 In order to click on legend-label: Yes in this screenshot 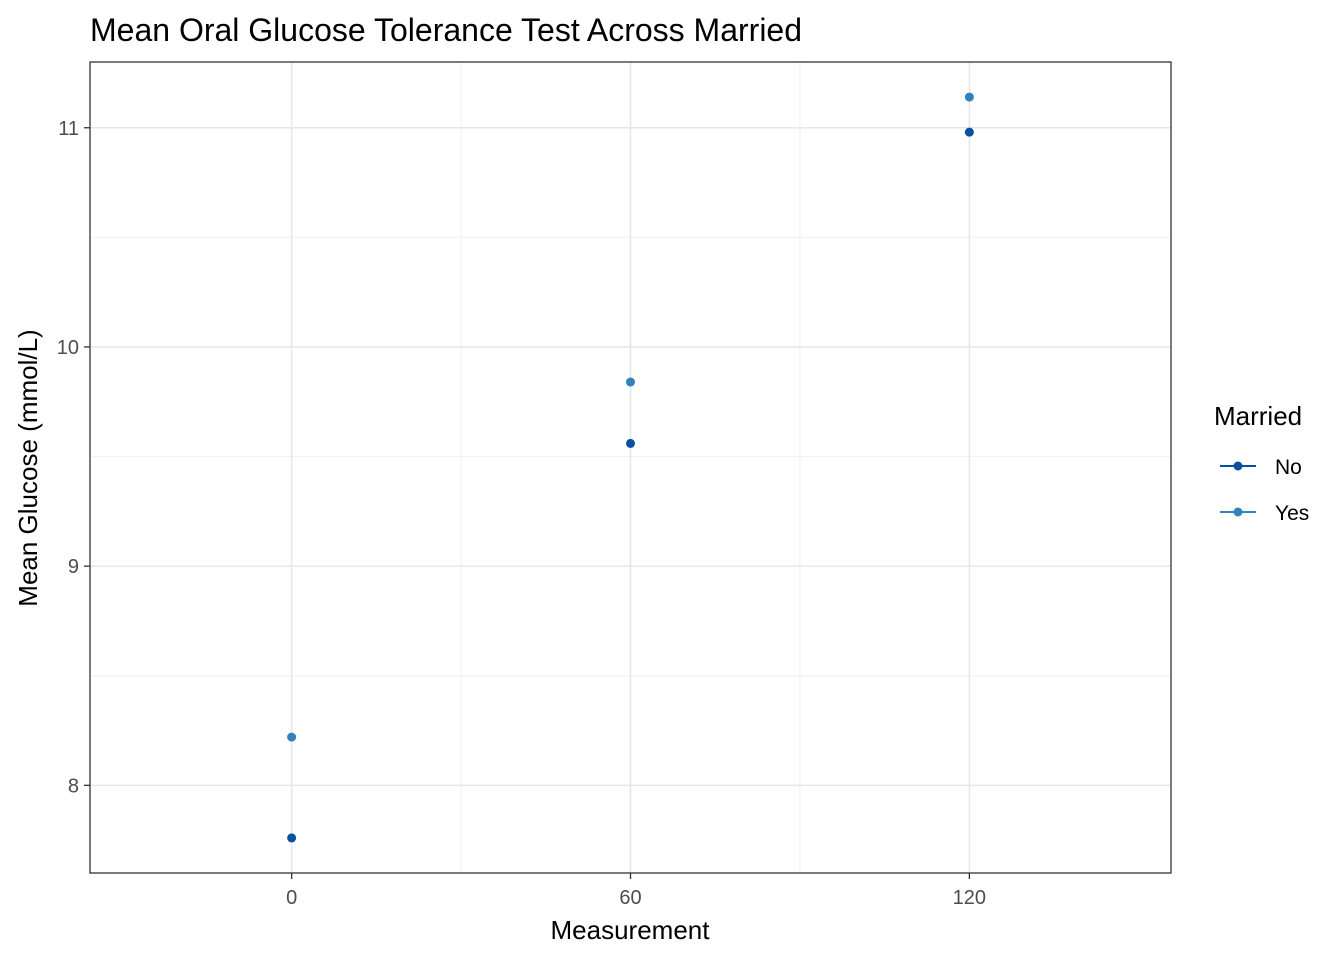, I will do `click(1292, 513)`.